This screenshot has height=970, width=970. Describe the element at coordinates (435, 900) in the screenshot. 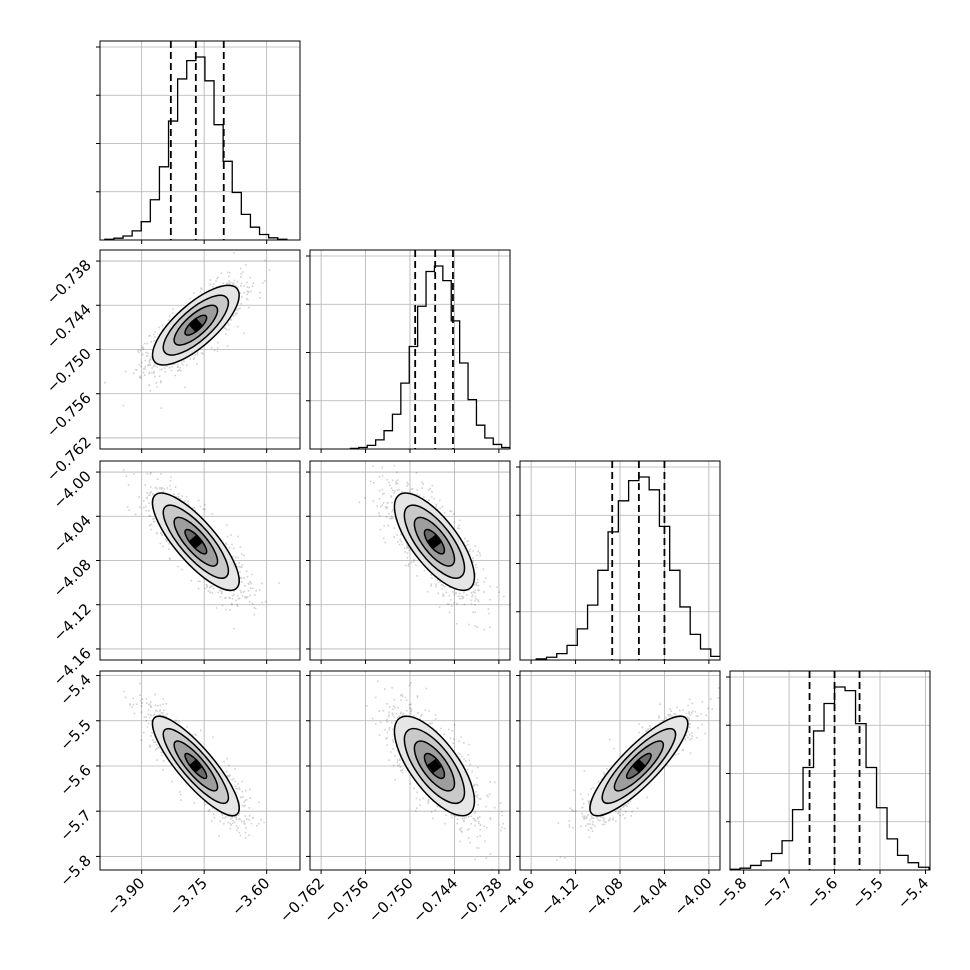

I see `x-tick-label: −0.744` at that location.